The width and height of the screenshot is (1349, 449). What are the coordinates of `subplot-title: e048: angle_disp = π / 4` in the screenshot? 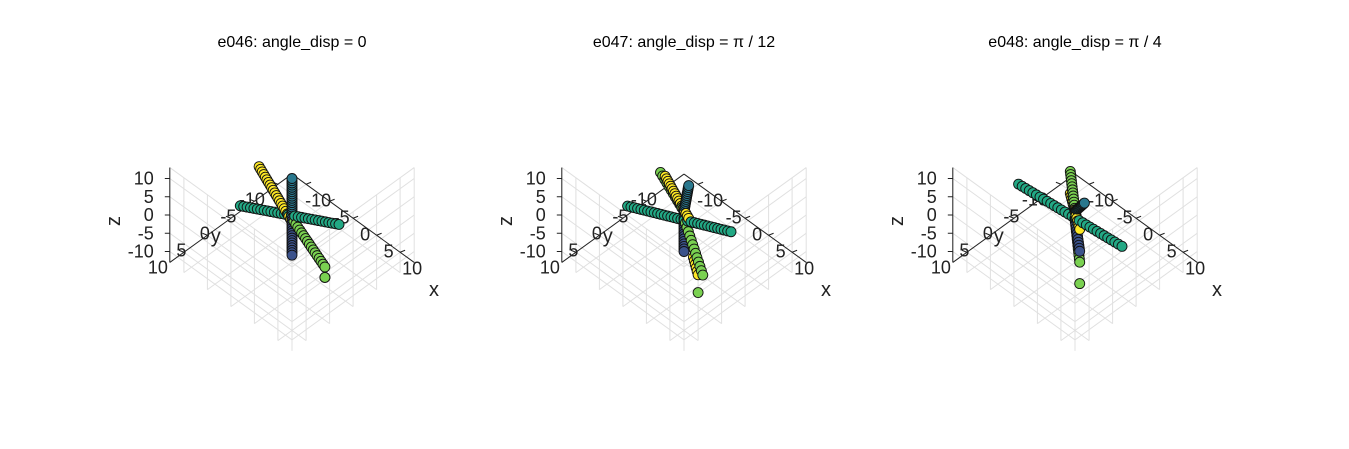 It's located at (1074, 42).